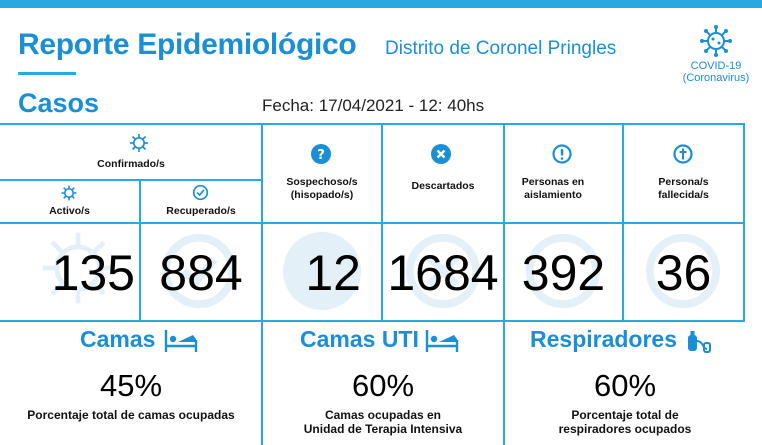  I want to click on grid-line-v3, so click(382, 221).